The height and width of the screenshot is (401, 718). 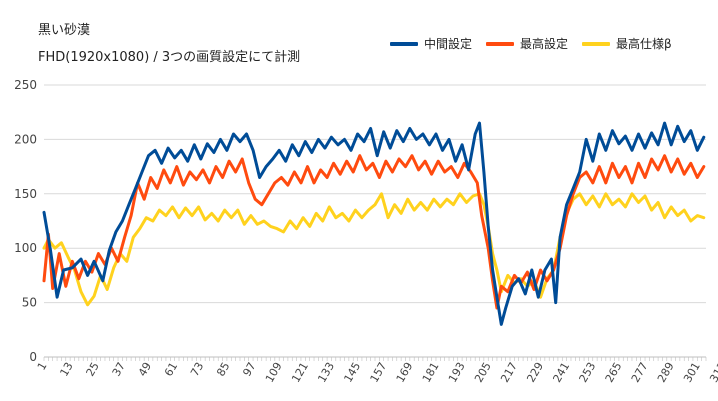 What do you see at coordinates (379, 372) in the screenshot?
I see `x-tick-label-157: 157` at bounding box center [379, 372].